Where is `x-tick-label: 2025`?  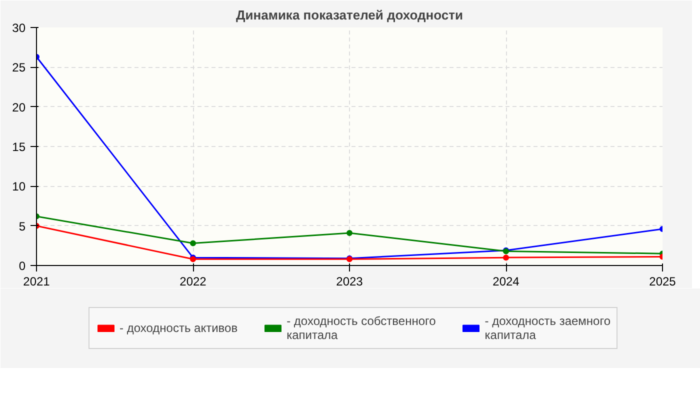
x-tick-label: 2025 is located at coordinates (662, 281).